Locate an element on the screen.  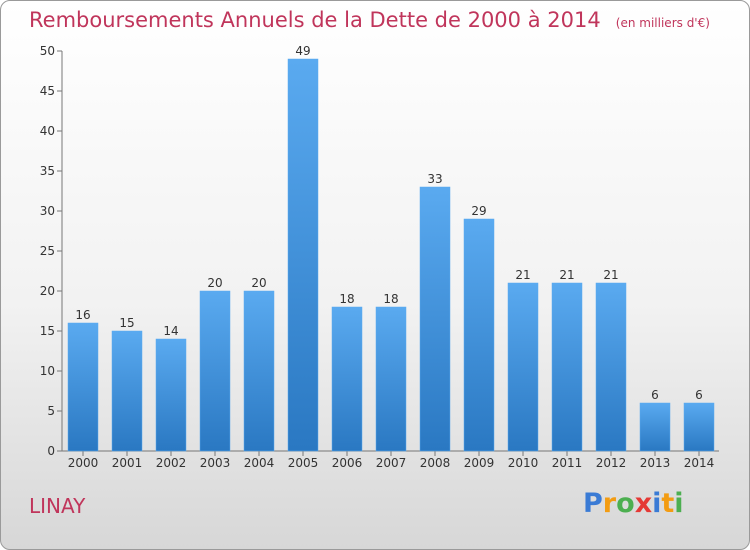
x-tick-label: 2001 is located at coordinates (127, 463).